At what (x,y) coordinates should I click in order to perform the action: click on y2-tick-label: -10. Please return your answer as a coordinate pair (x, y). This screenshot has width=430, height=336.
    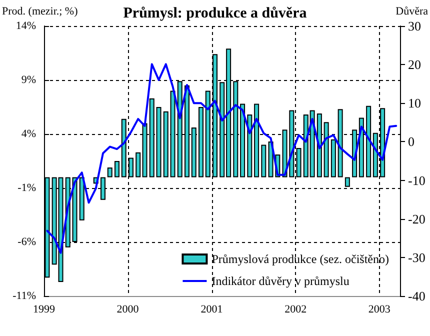
    Looking at the image, I should click on (417, 180).